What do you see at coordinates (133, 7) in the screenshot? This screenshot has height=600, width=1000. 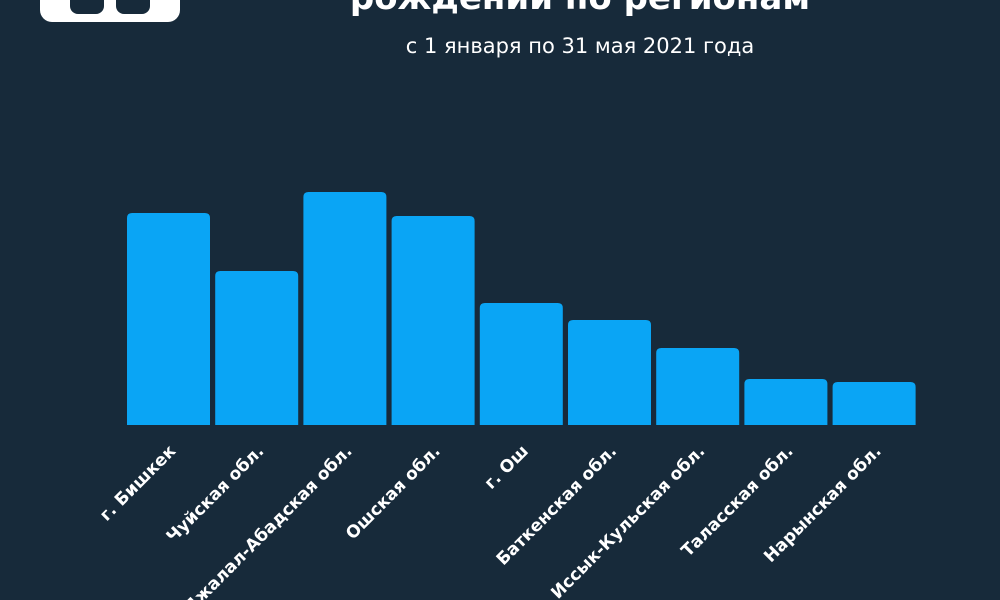 I see `logo-right-shape` at bounding box center [133, 7].